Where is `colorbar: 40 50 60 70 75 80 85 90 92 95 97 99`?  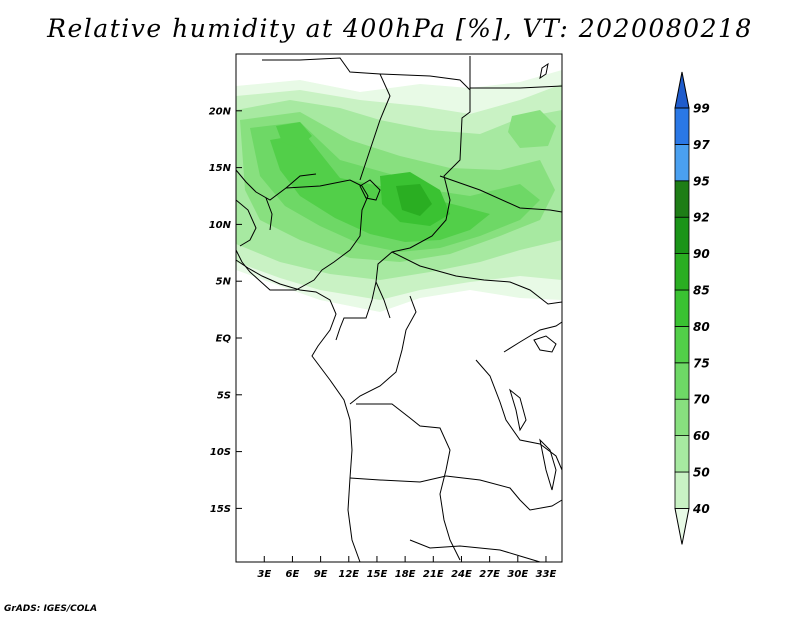
colorbar: 40 50 60 70 75 80 85 90 92 95 97 99 is located at coordinates (692, 308).